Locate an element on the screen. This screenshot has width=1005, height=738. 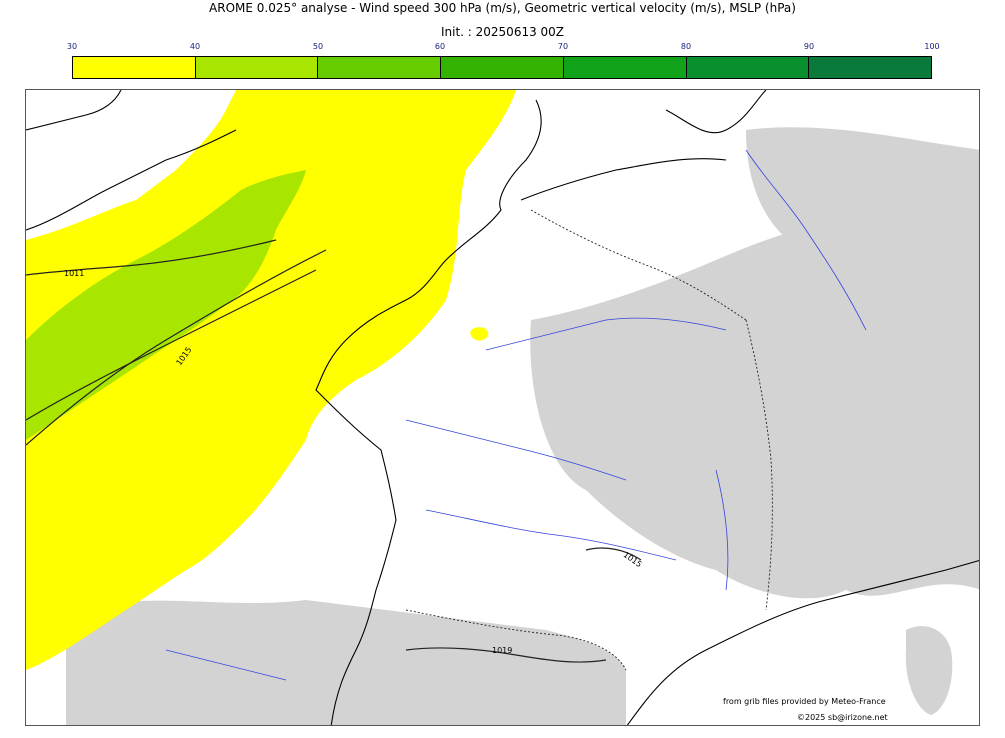
colorbar-tick: 100 is located at coordinates (932, 46).